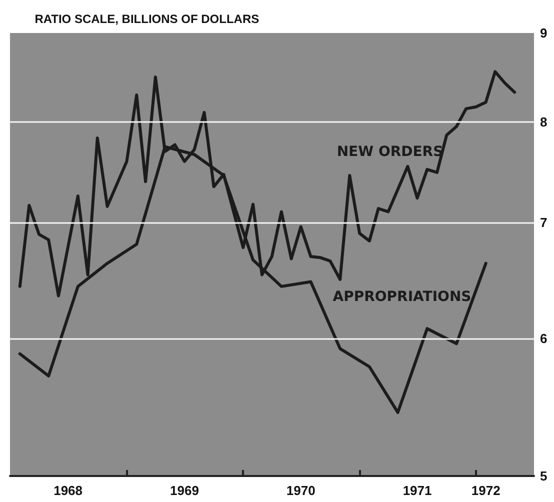 The width and height of the screenshot is (554, 502). Describe the element at coordinates (402, 297) in the screenshot. I see `series-label: APPROPRIATIONS` at that location.